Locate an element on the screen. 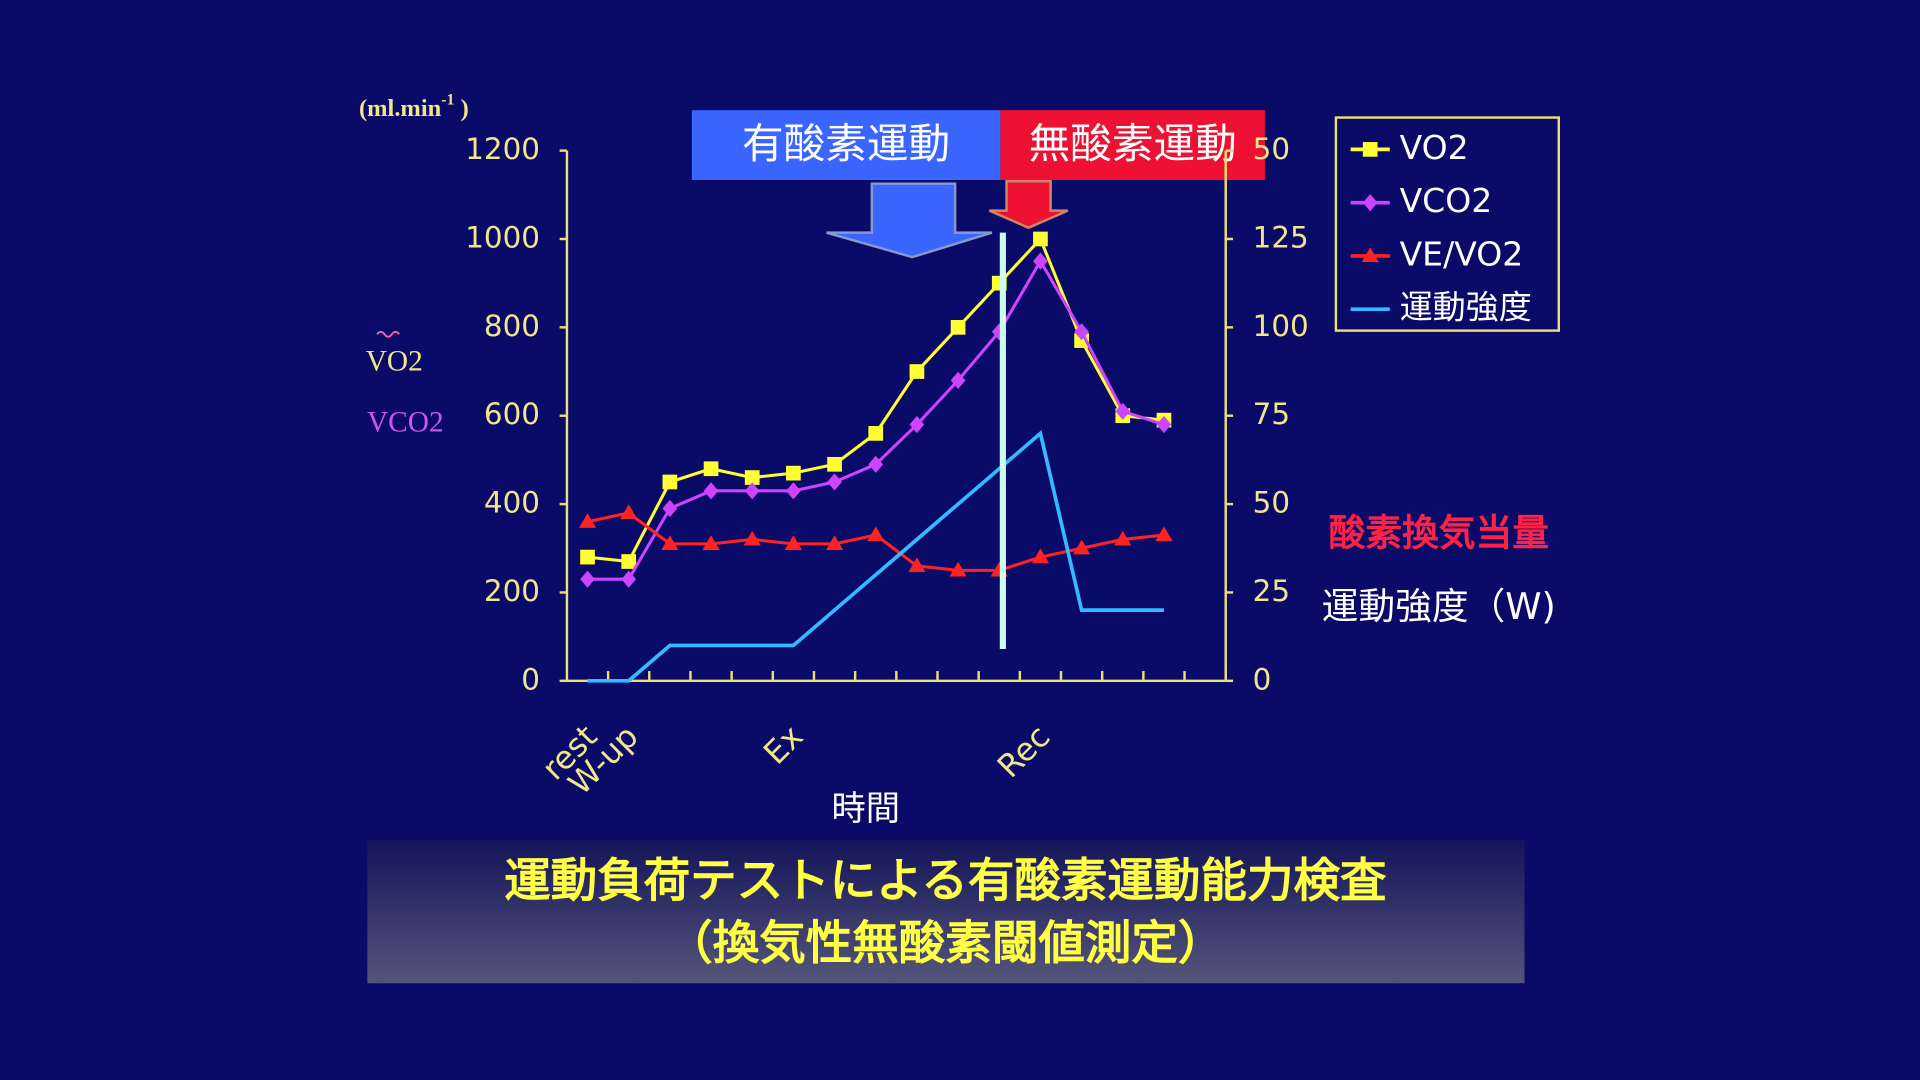 This screenshot has height=1080, width=1920. y2-label: 酸素換気当量 is located at coordinates (1439, 533).